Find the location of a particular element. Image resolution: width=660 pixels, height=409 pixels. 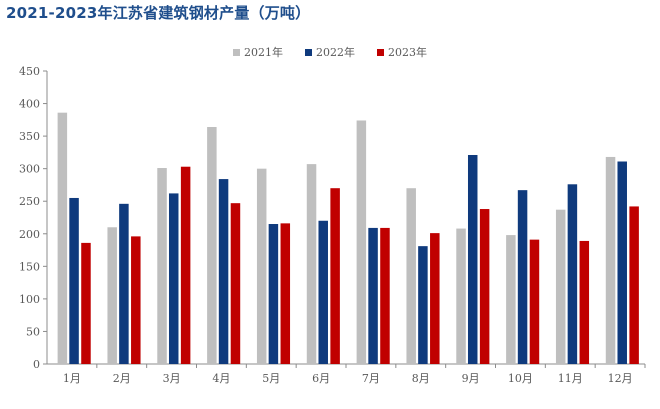

x-tick-label: 6月 is located at coordinates (321, 378).